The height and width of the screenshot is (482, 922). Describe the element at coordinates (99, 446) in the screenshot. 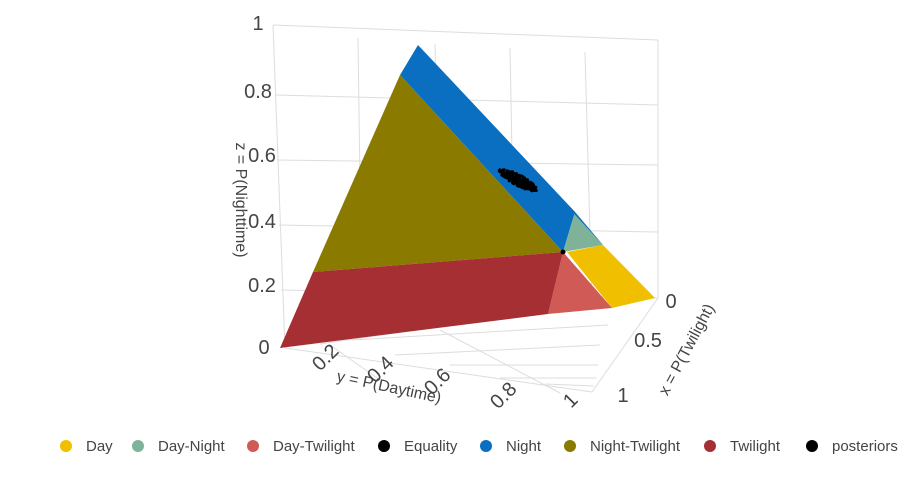

I see `legend-label-day: Day` at that location.